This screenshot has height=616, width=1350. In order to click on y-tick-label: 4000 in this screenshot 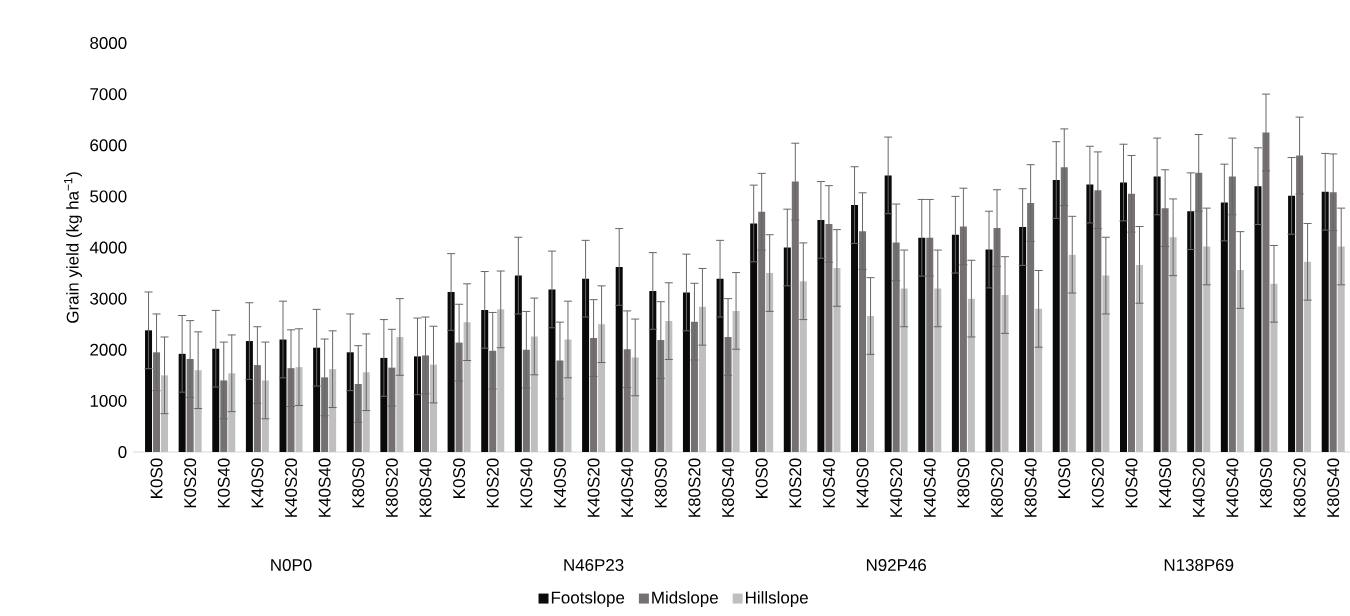, I will do `click(108, 247)`.